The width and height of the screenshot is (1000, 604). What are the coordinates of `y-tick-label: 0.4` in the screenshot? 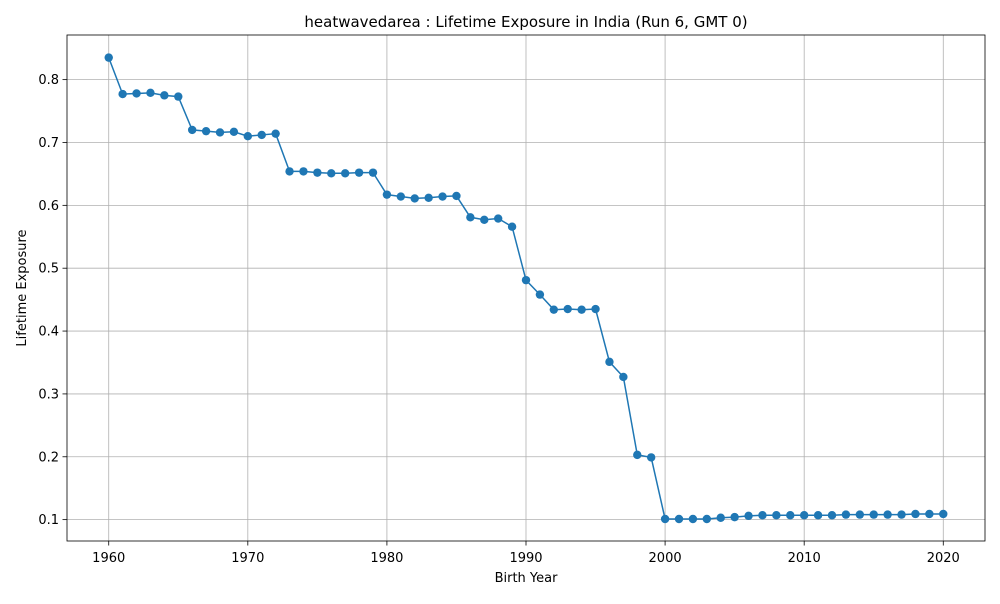 It's located at (48, 332).